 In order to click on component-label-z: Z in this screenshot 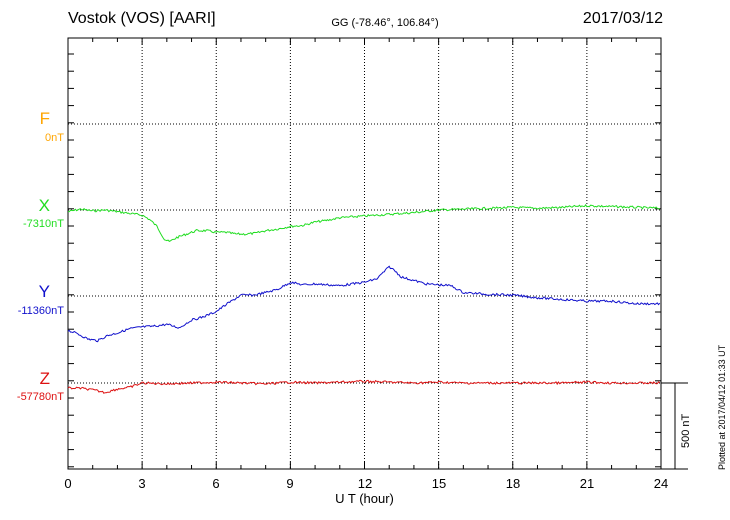, I will do `click(44, 378)`.